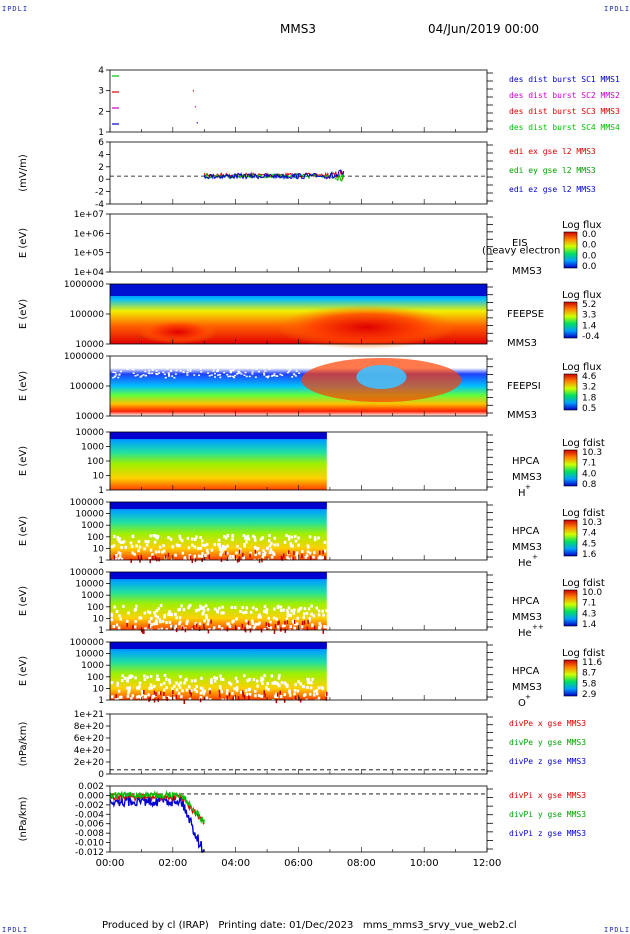  I want to click on corner-label-br: IPDLI, so click(617, 930).